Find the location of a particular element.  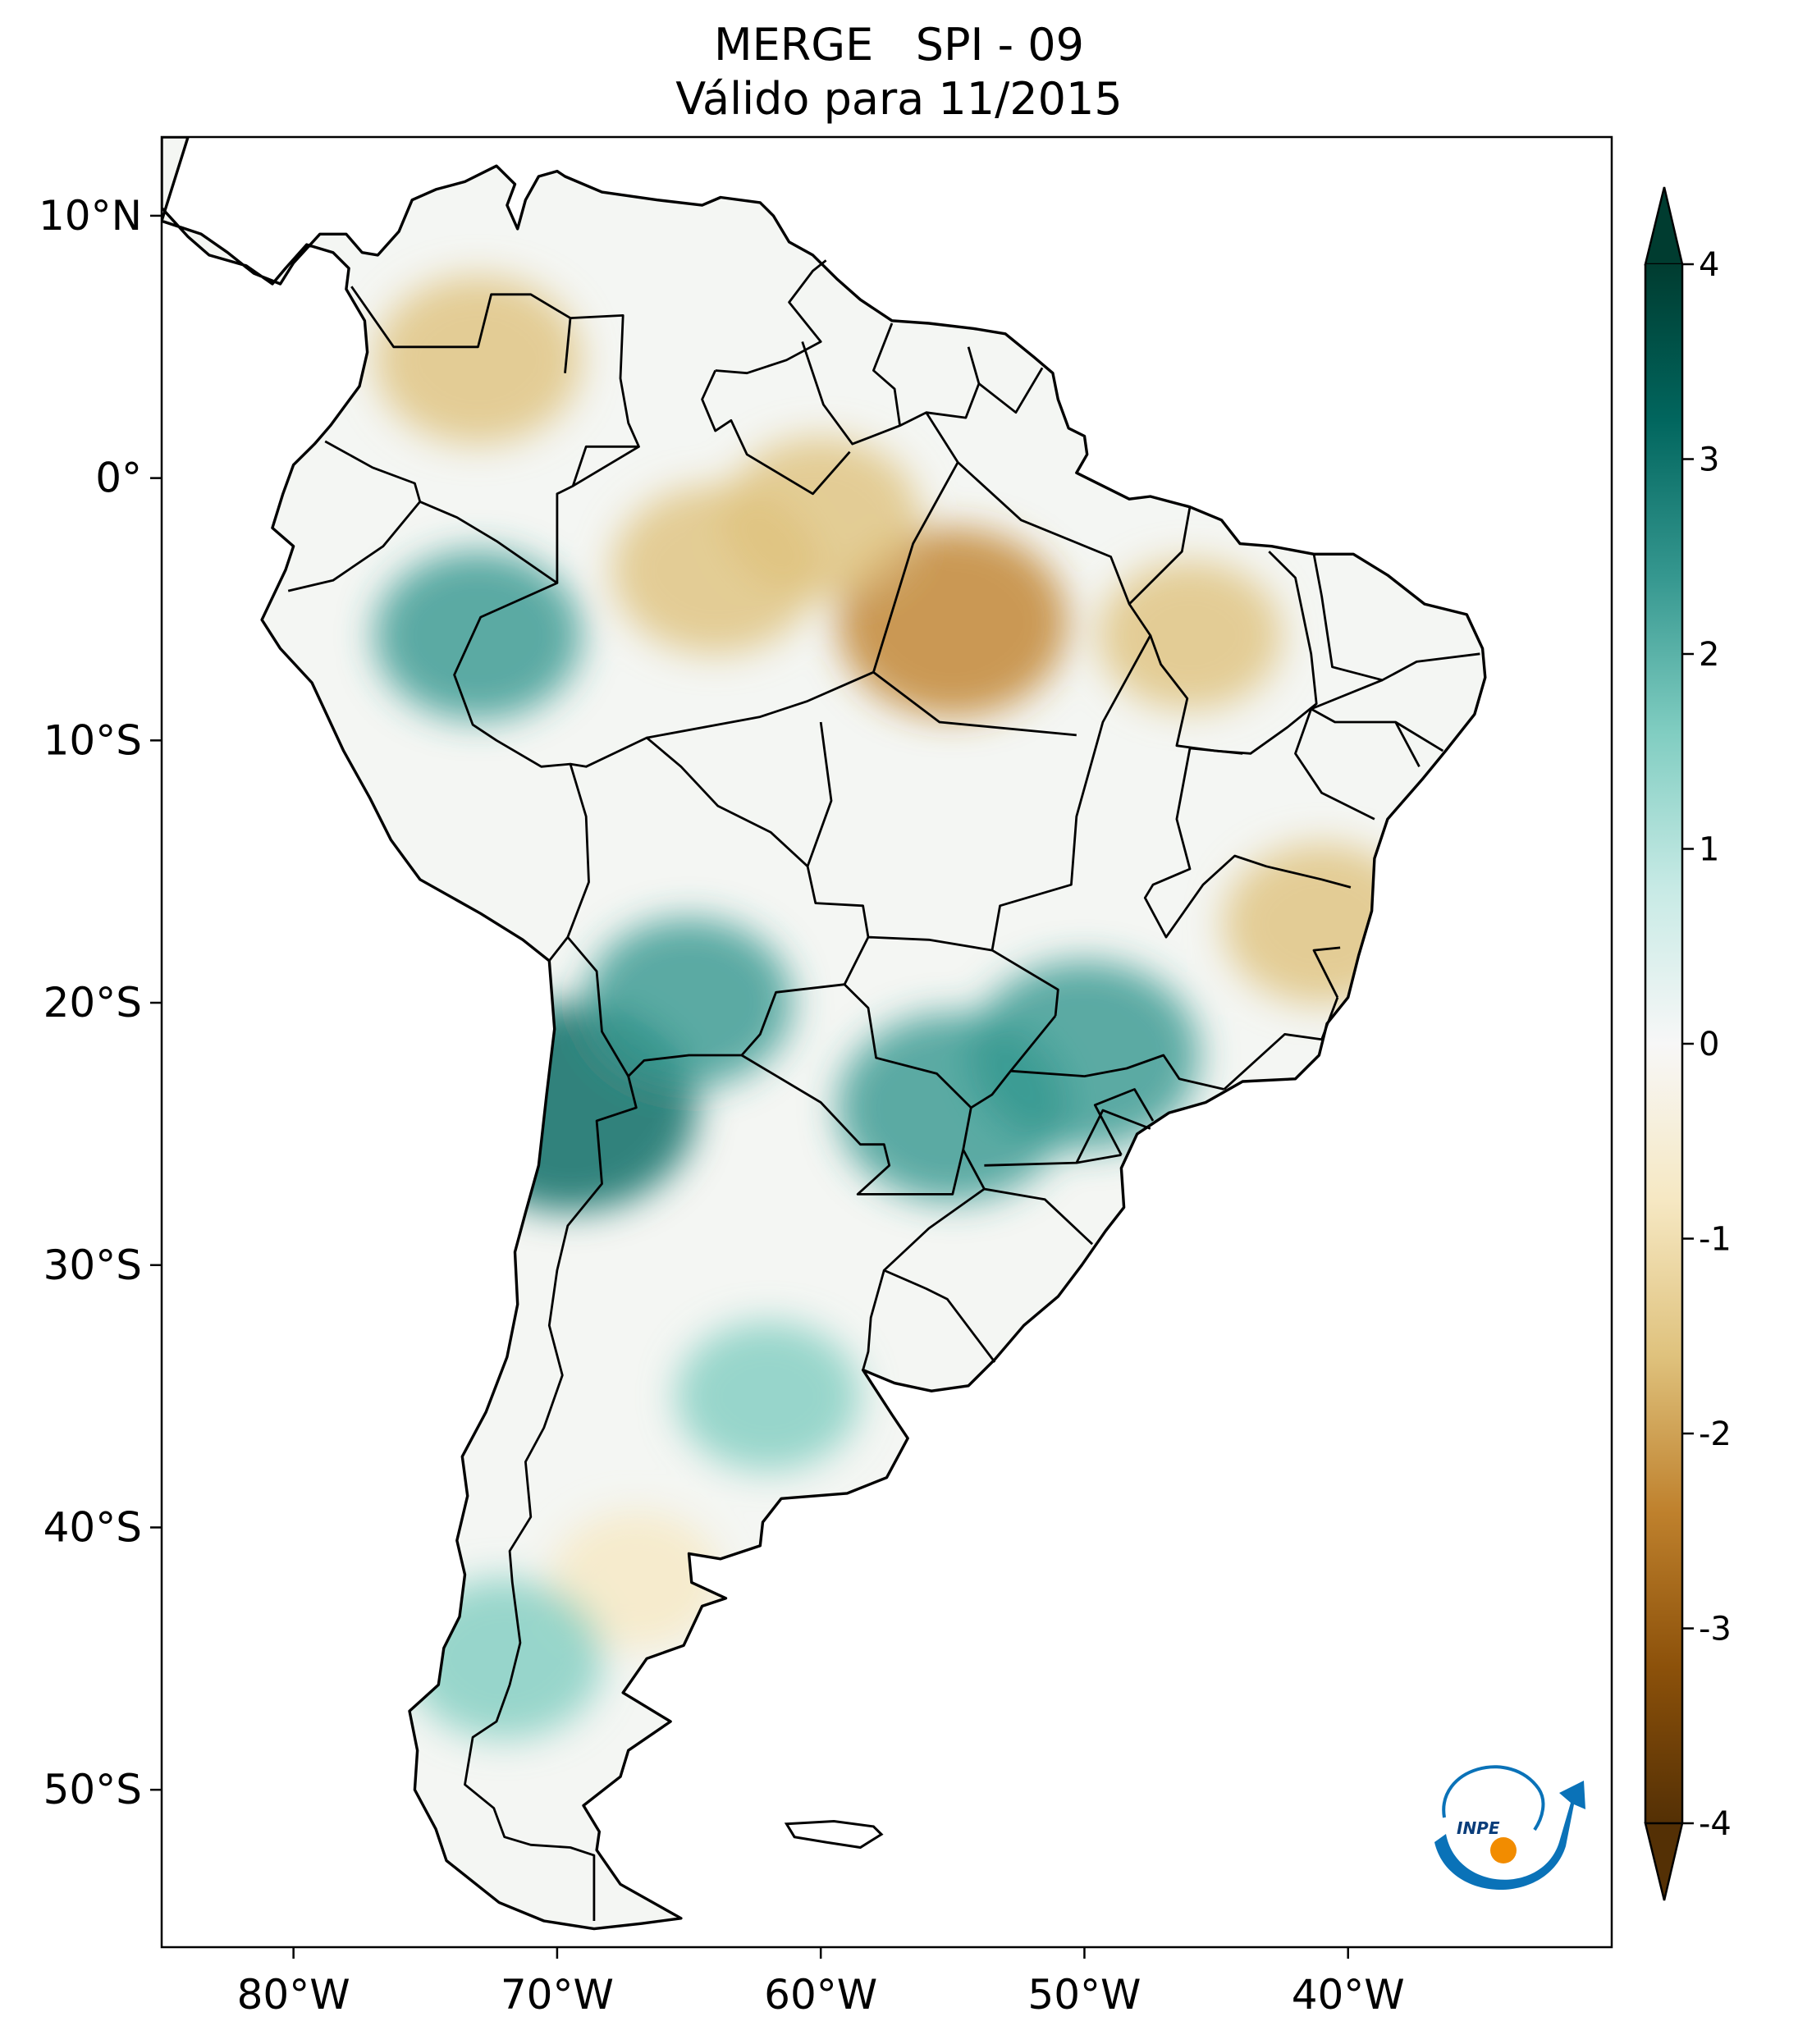

lat-tick-label: 10°S is located at coordinates (92, 740).